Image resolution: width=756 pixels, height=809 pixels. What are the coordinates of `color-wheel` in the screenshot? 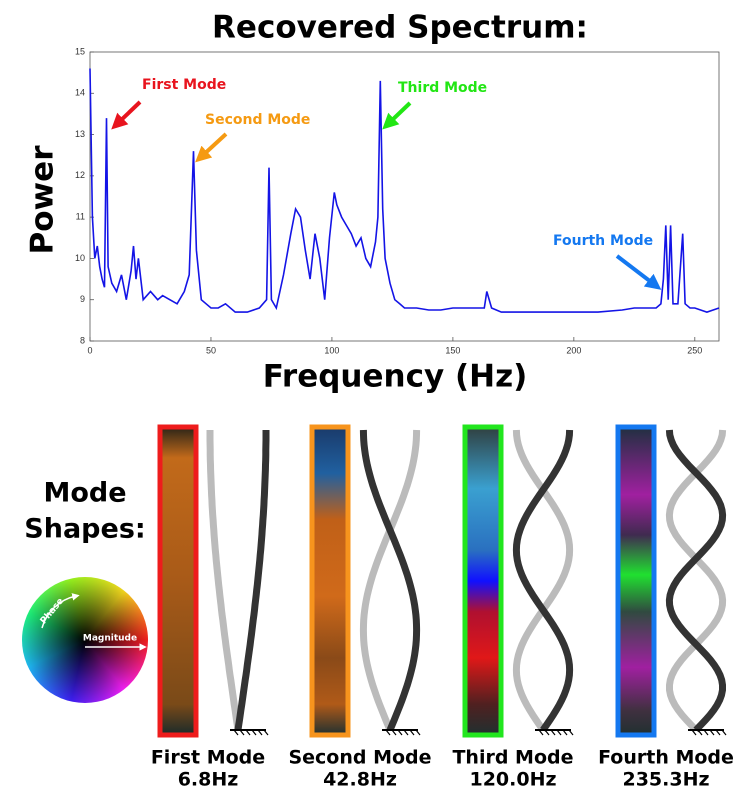 It's located at (85, 640).